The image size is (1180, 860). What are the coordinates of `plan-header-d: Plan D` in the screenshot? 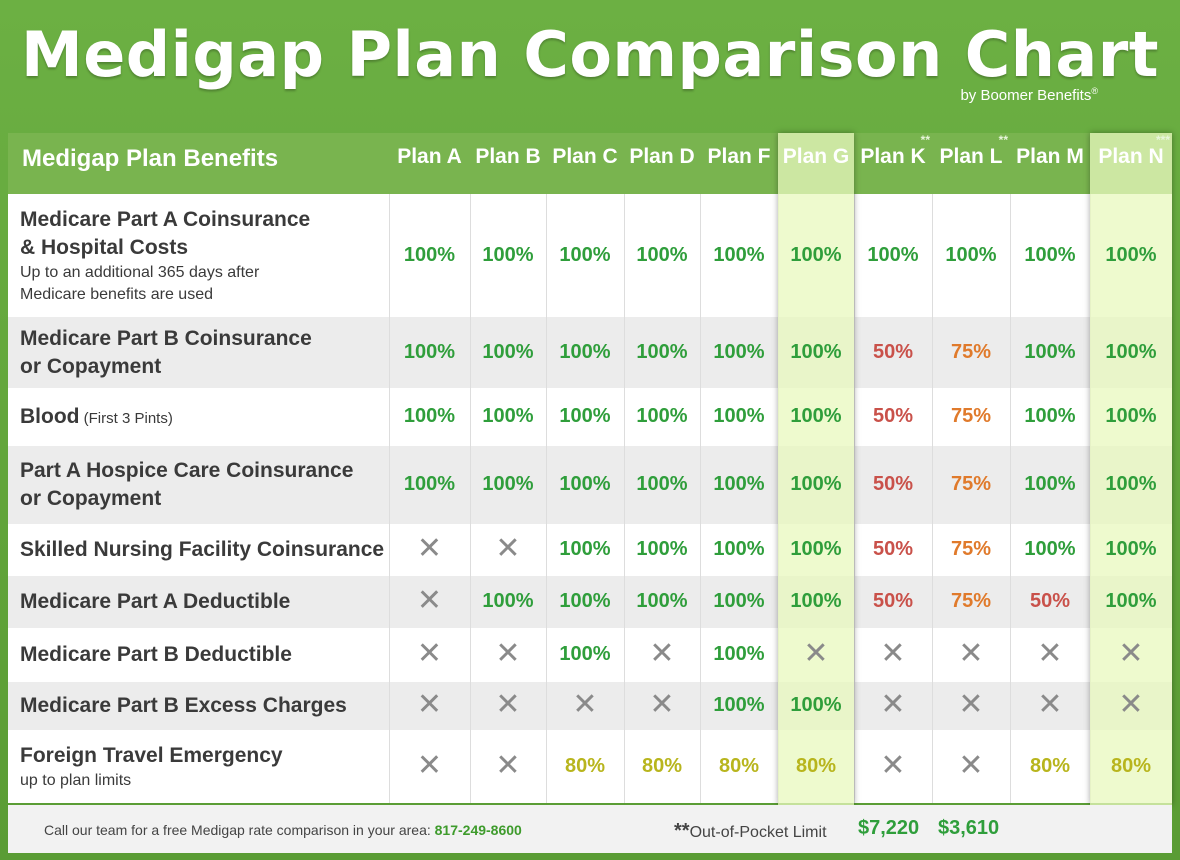 It's located at (662, 157).